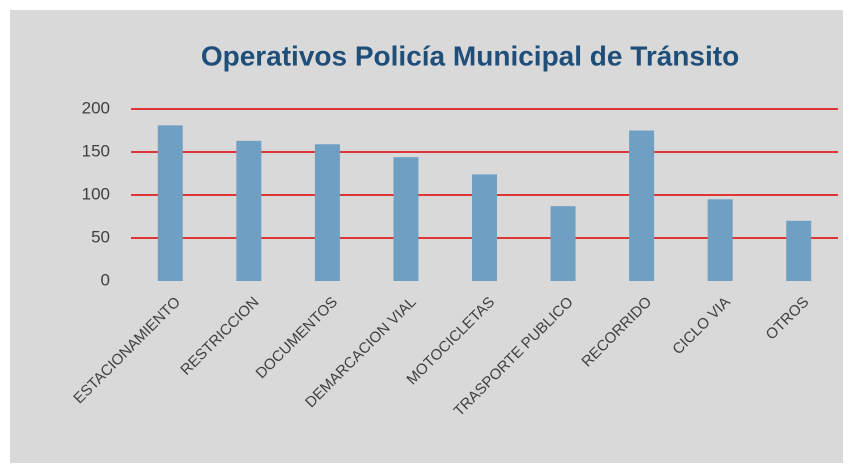  I want to click on y-tick-label: 150, so click(96, 150).